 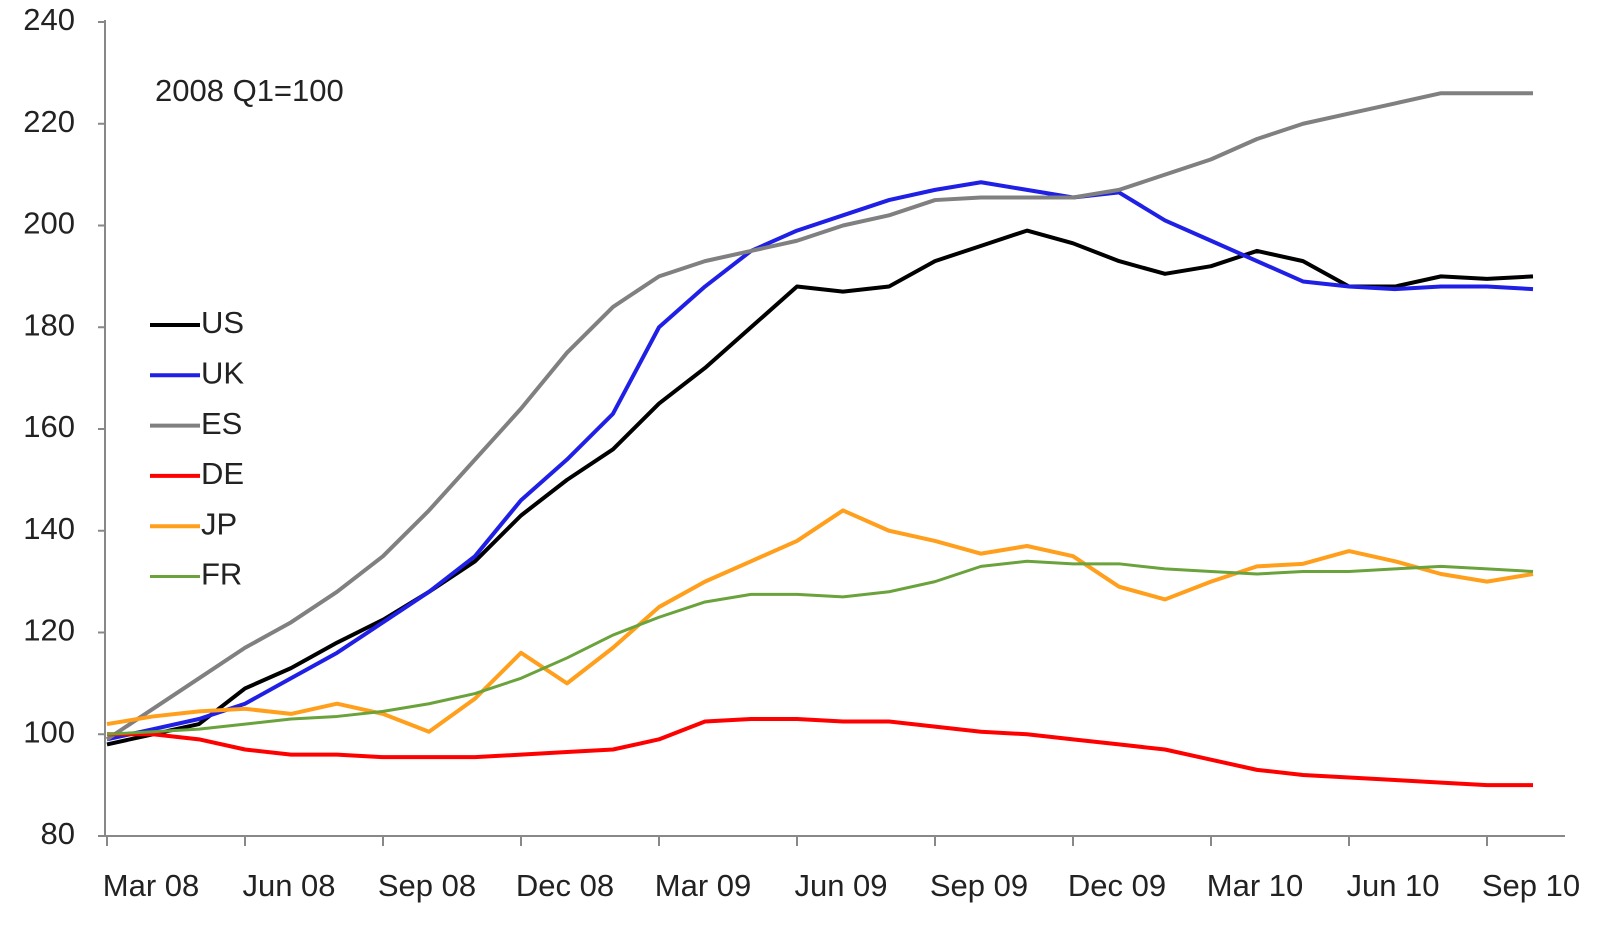 I want to click on legend-label: DE, so click(x=222, y=473).